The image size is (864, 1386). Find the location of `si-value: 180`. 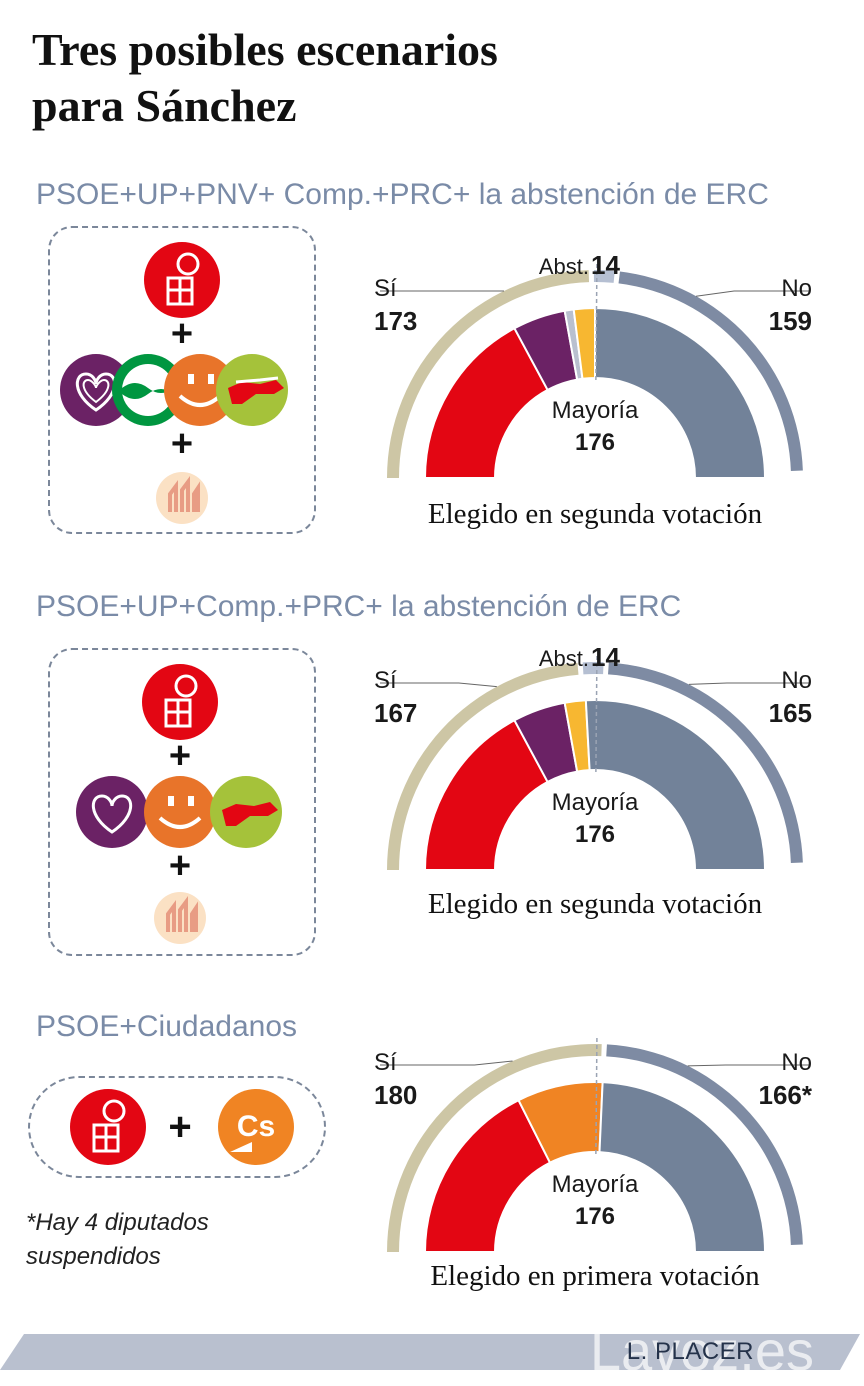

si-value: 180 is located at coordinates (395, 1095).